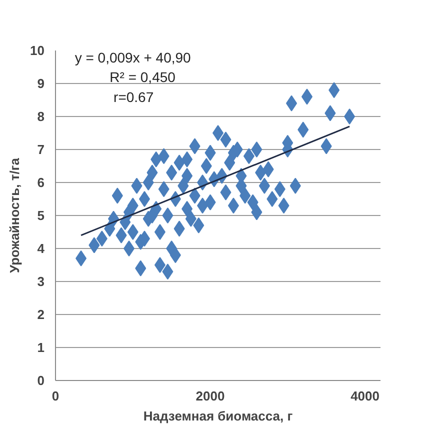 This screenshot has height=440, width=424. I want to click on y-tick-label: 3, so click(41, 281).